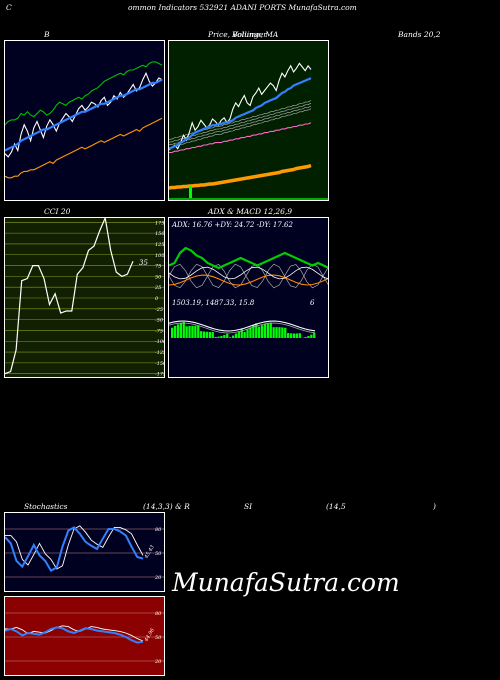 This screenshot has height=680, width=500. What do you see at coordinates (158, 614) in the screenshot?
I see `rsi-tick-0: 80` at bounding box center [158, 614].